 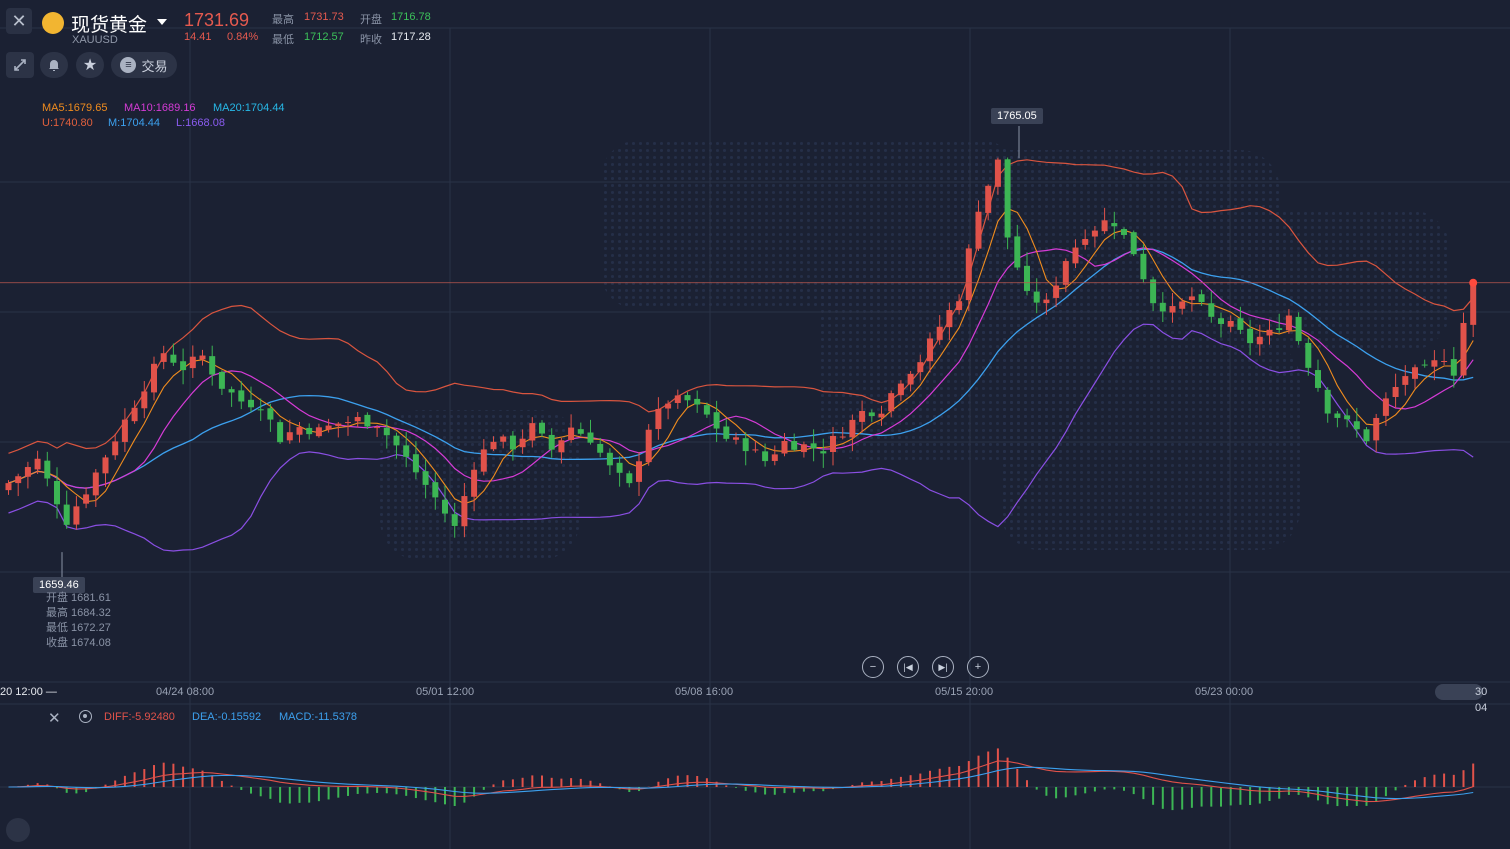 What do you see at coordinates (53, 23) in the screenshot?
I see `gold-logo-icon` at bounding box center [53, 23].